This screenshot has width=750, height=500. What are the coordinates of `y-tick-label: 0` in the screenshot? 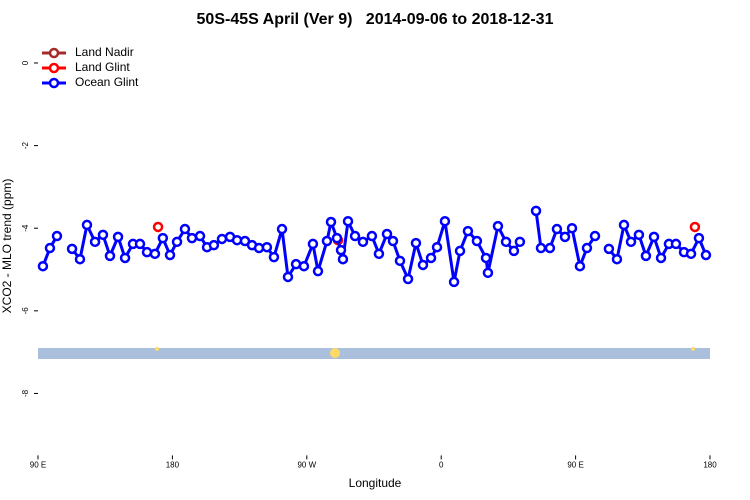 It's located at (25, 62).